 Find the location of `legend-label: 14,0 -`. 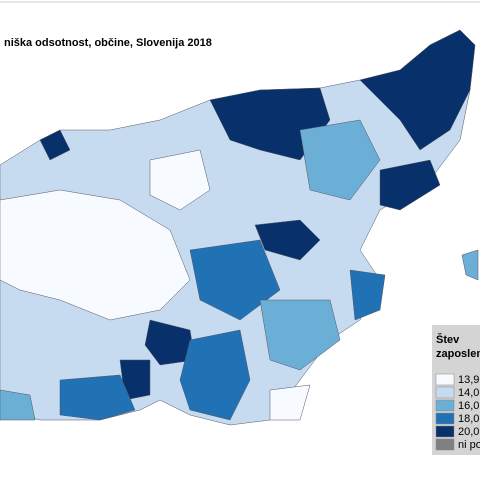

legend-label: 14,0 - is located at coordinates (469, 393).